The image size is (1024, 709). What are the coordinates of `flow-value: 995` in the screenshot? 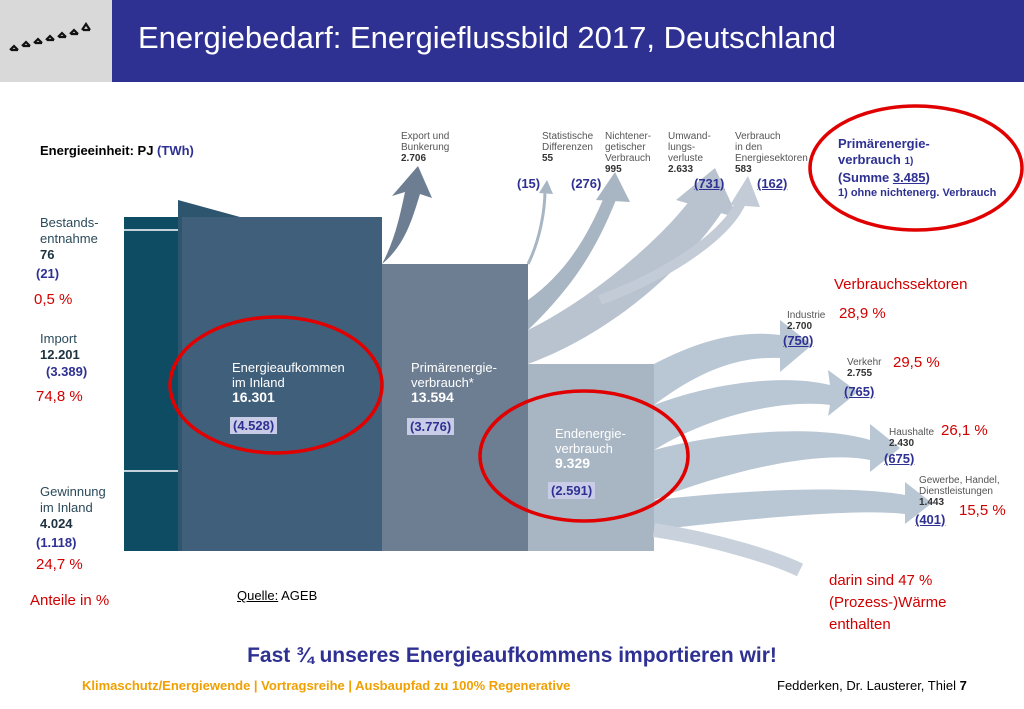 It's located at (613, 169).